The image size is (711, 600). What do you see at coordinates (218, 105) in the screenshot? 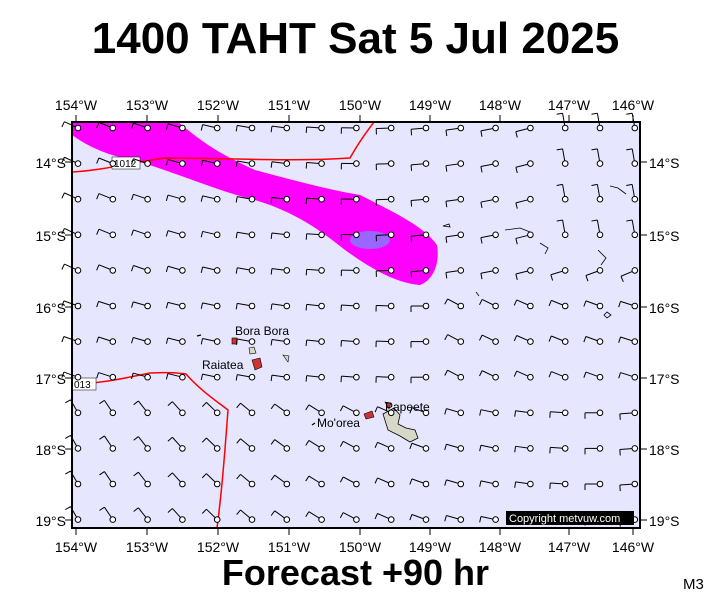
I see `lon-label-top-152w: 152°W` at bounding box center [218, 105].